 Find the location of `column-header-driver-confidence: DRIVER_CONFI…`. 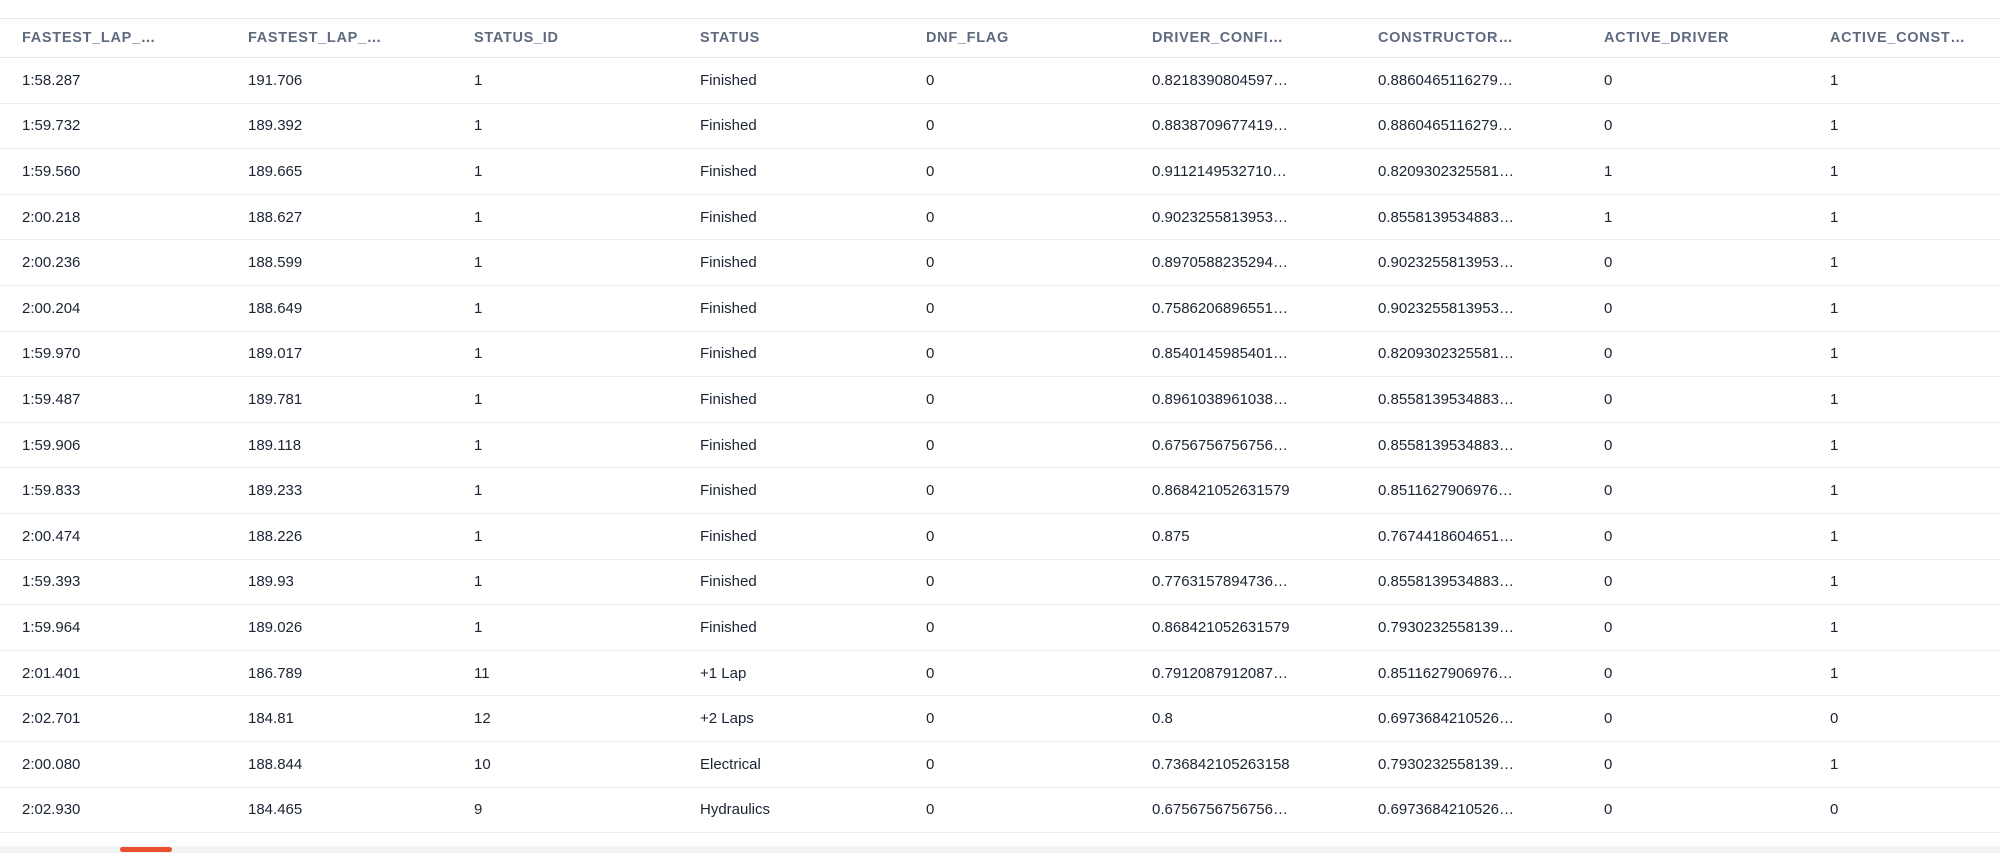

column-header-driver-confidence: DRIVER_CONFI… is located at coordinates (1218, 38).